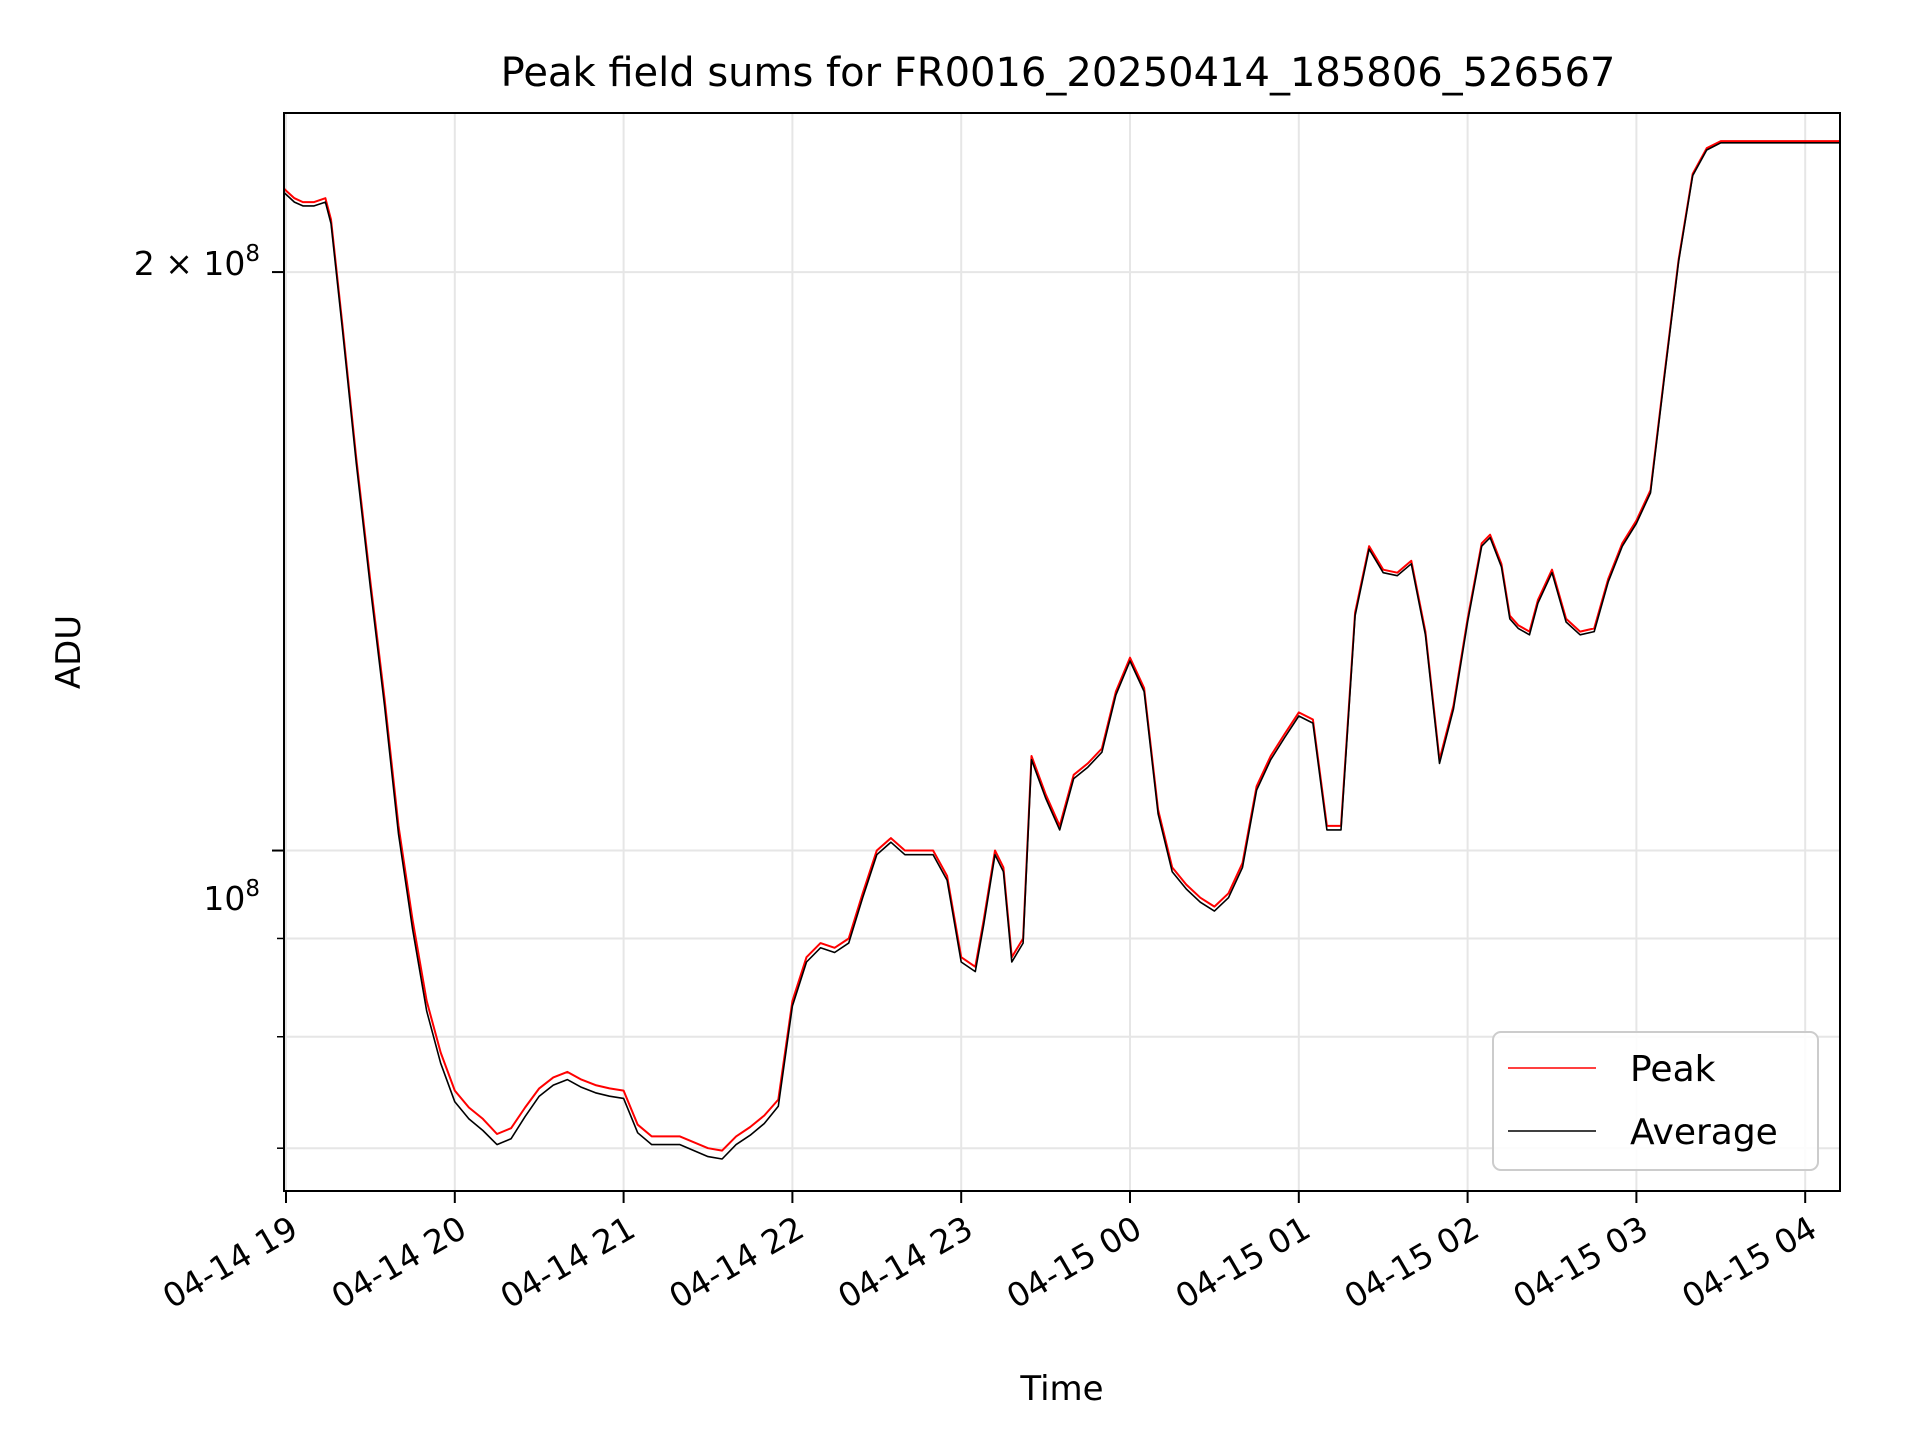 Image resolution: width=1920 pixels, height=1440 pixels. What do you see at coordinates (1061, 1389) in the screenshot?
I see `x-axis-label: Time` at bounding box center [1061, 1389].